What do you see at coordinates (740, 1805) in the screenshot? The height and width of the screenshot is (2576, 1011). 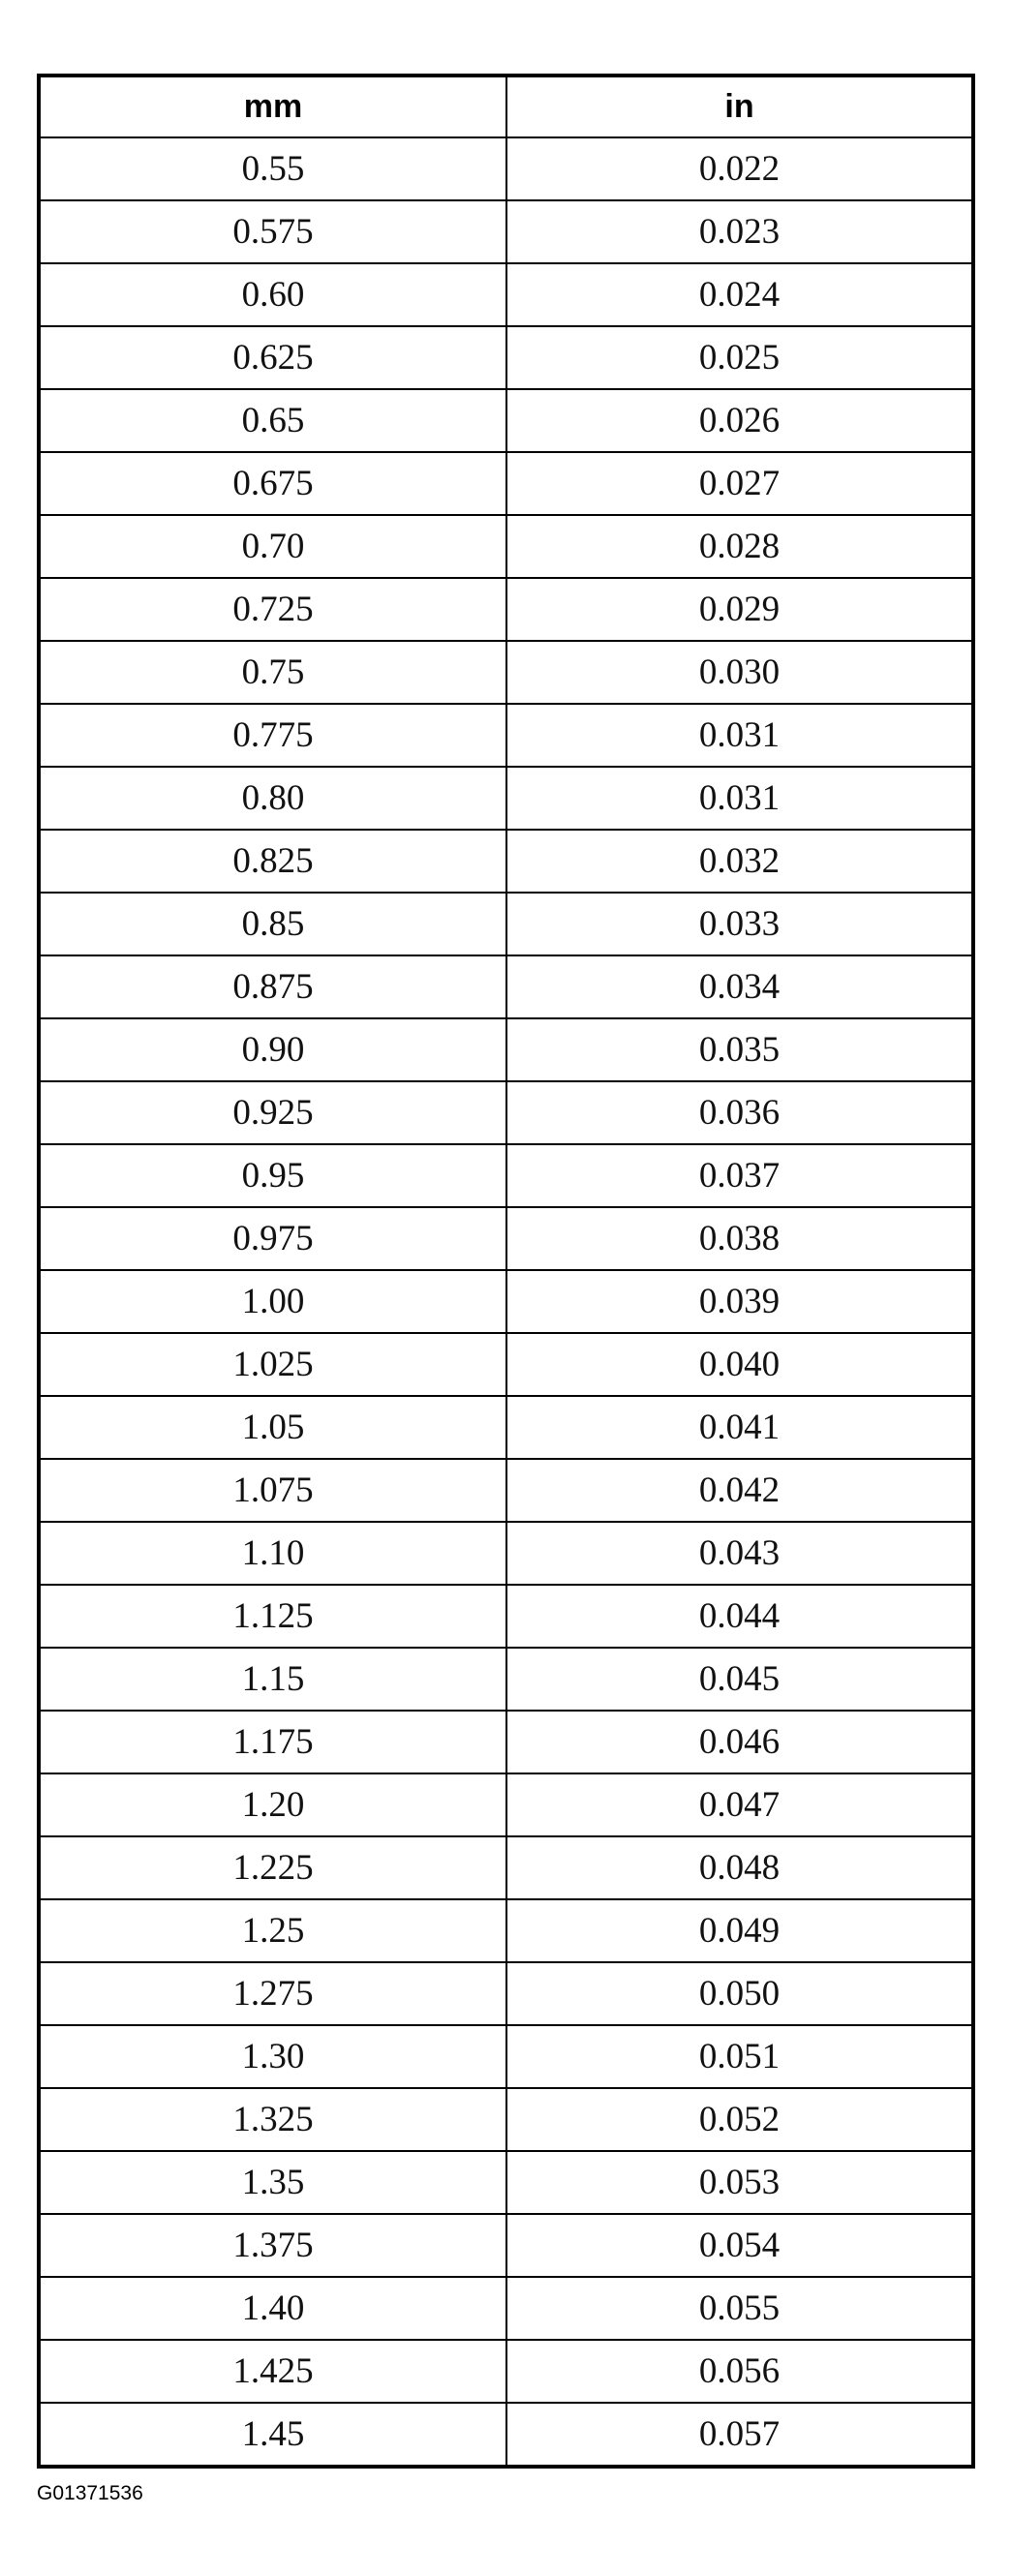 I see `cell-in: 0.047` at bounding box center [740, 1805].